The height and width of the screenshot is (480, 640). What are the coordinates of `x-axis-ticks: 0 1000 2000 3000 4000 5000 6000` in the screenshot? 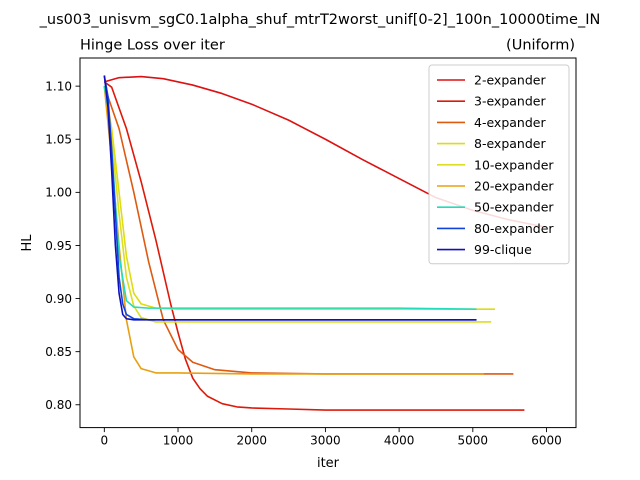 It's located at (331, 437).